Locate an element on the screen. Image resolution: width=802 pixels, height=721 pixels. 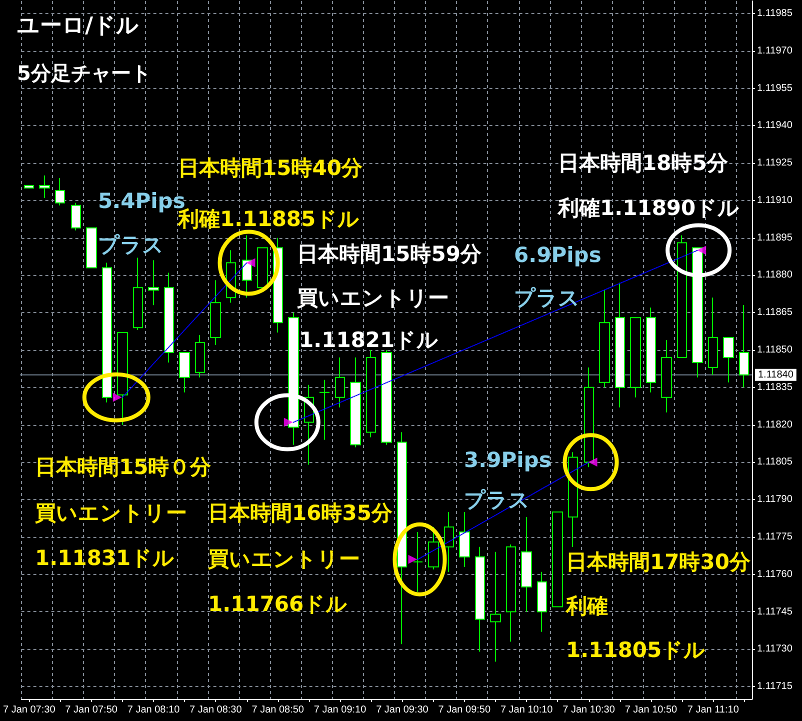
ref-line-label: 1.11840 is located at coordinates (776, 374).